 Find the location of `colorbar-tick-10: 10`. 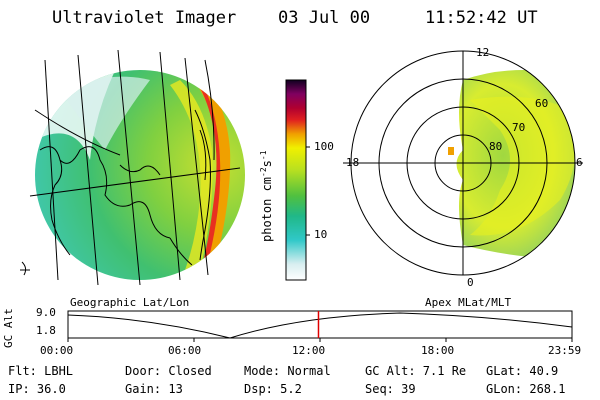

colorbar-tick-10: 10 is located at coordinates (321, 234).